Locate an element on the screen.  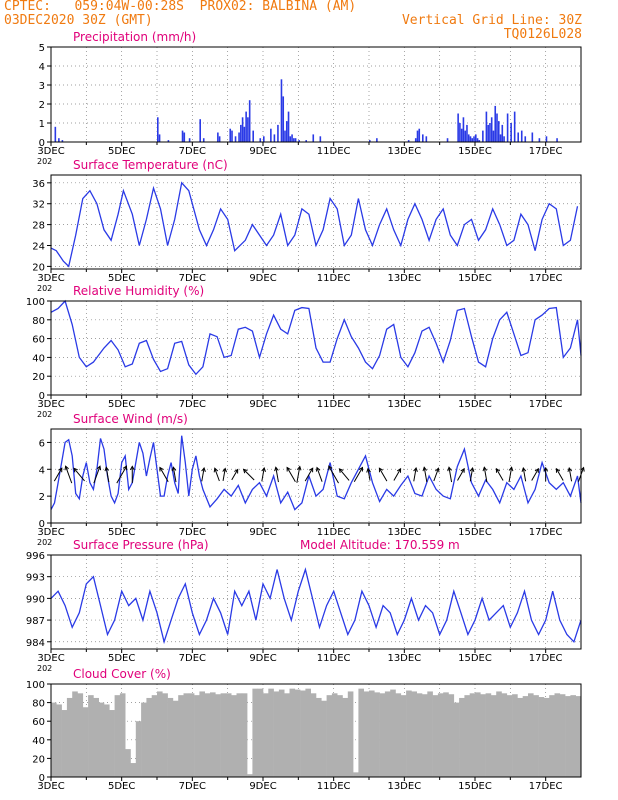
y-tick-label: 32 is located at coordinates (38, 205).